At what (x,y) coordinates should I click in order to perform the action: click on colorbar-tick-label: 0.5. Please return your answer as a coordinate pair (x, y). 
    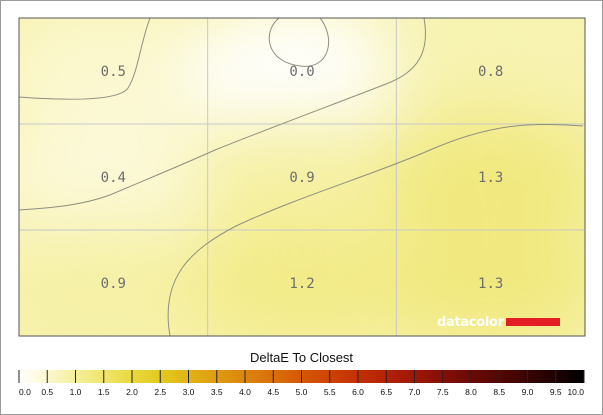
    Looking at the image, I should click on (47, 392).